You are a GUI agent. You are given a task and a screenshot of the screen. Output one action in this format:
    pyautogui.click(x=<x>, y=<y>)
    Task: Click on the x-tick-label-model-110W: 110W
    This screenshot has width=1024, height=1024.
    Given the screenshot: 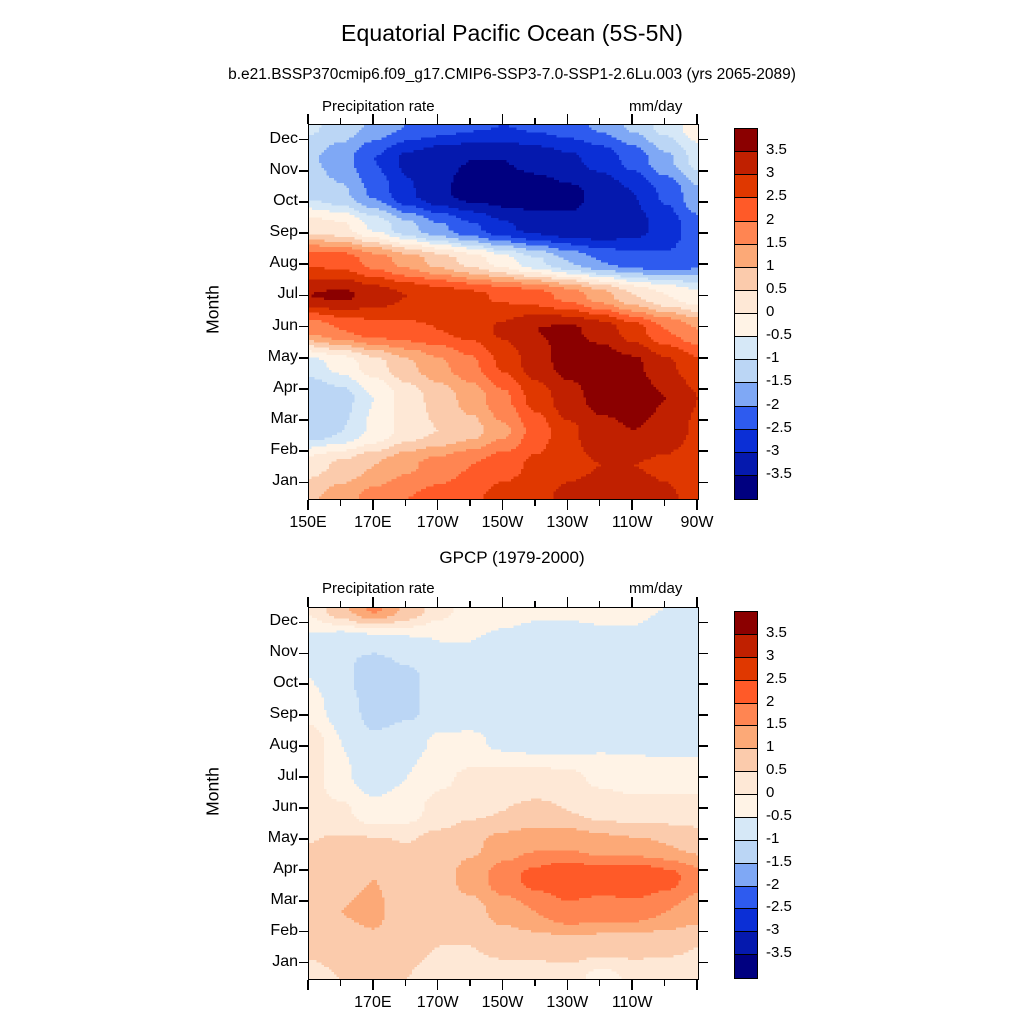 What is the action you would take?
    pyautogui.click(x=632, y=522)
    